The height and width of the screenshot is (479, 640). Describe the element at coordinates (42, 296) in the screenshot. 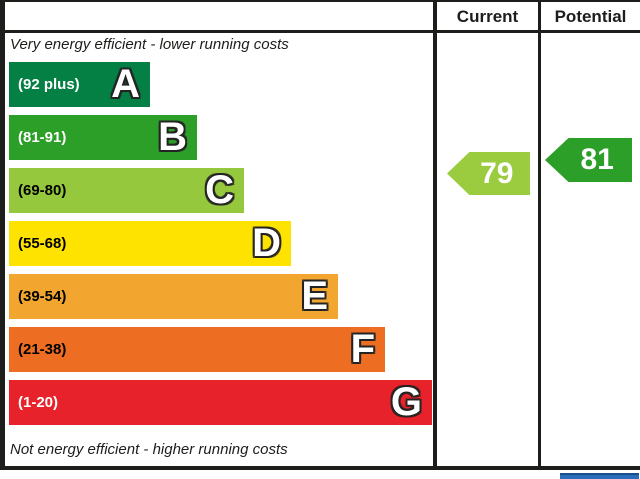

I see `band-range-label: (39-54)` at that location.